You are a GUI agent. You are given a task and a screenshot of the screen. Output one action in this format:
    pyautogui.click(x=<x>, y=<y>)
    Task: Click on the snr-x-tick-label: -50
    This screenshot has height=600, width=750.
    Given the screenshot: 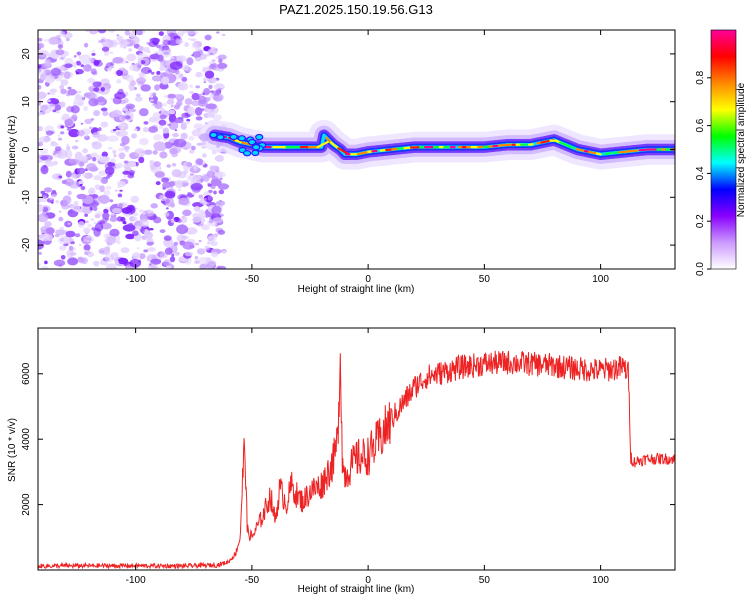 What is the action you would take?
    pyautogui.click(x=252, y=580)
    